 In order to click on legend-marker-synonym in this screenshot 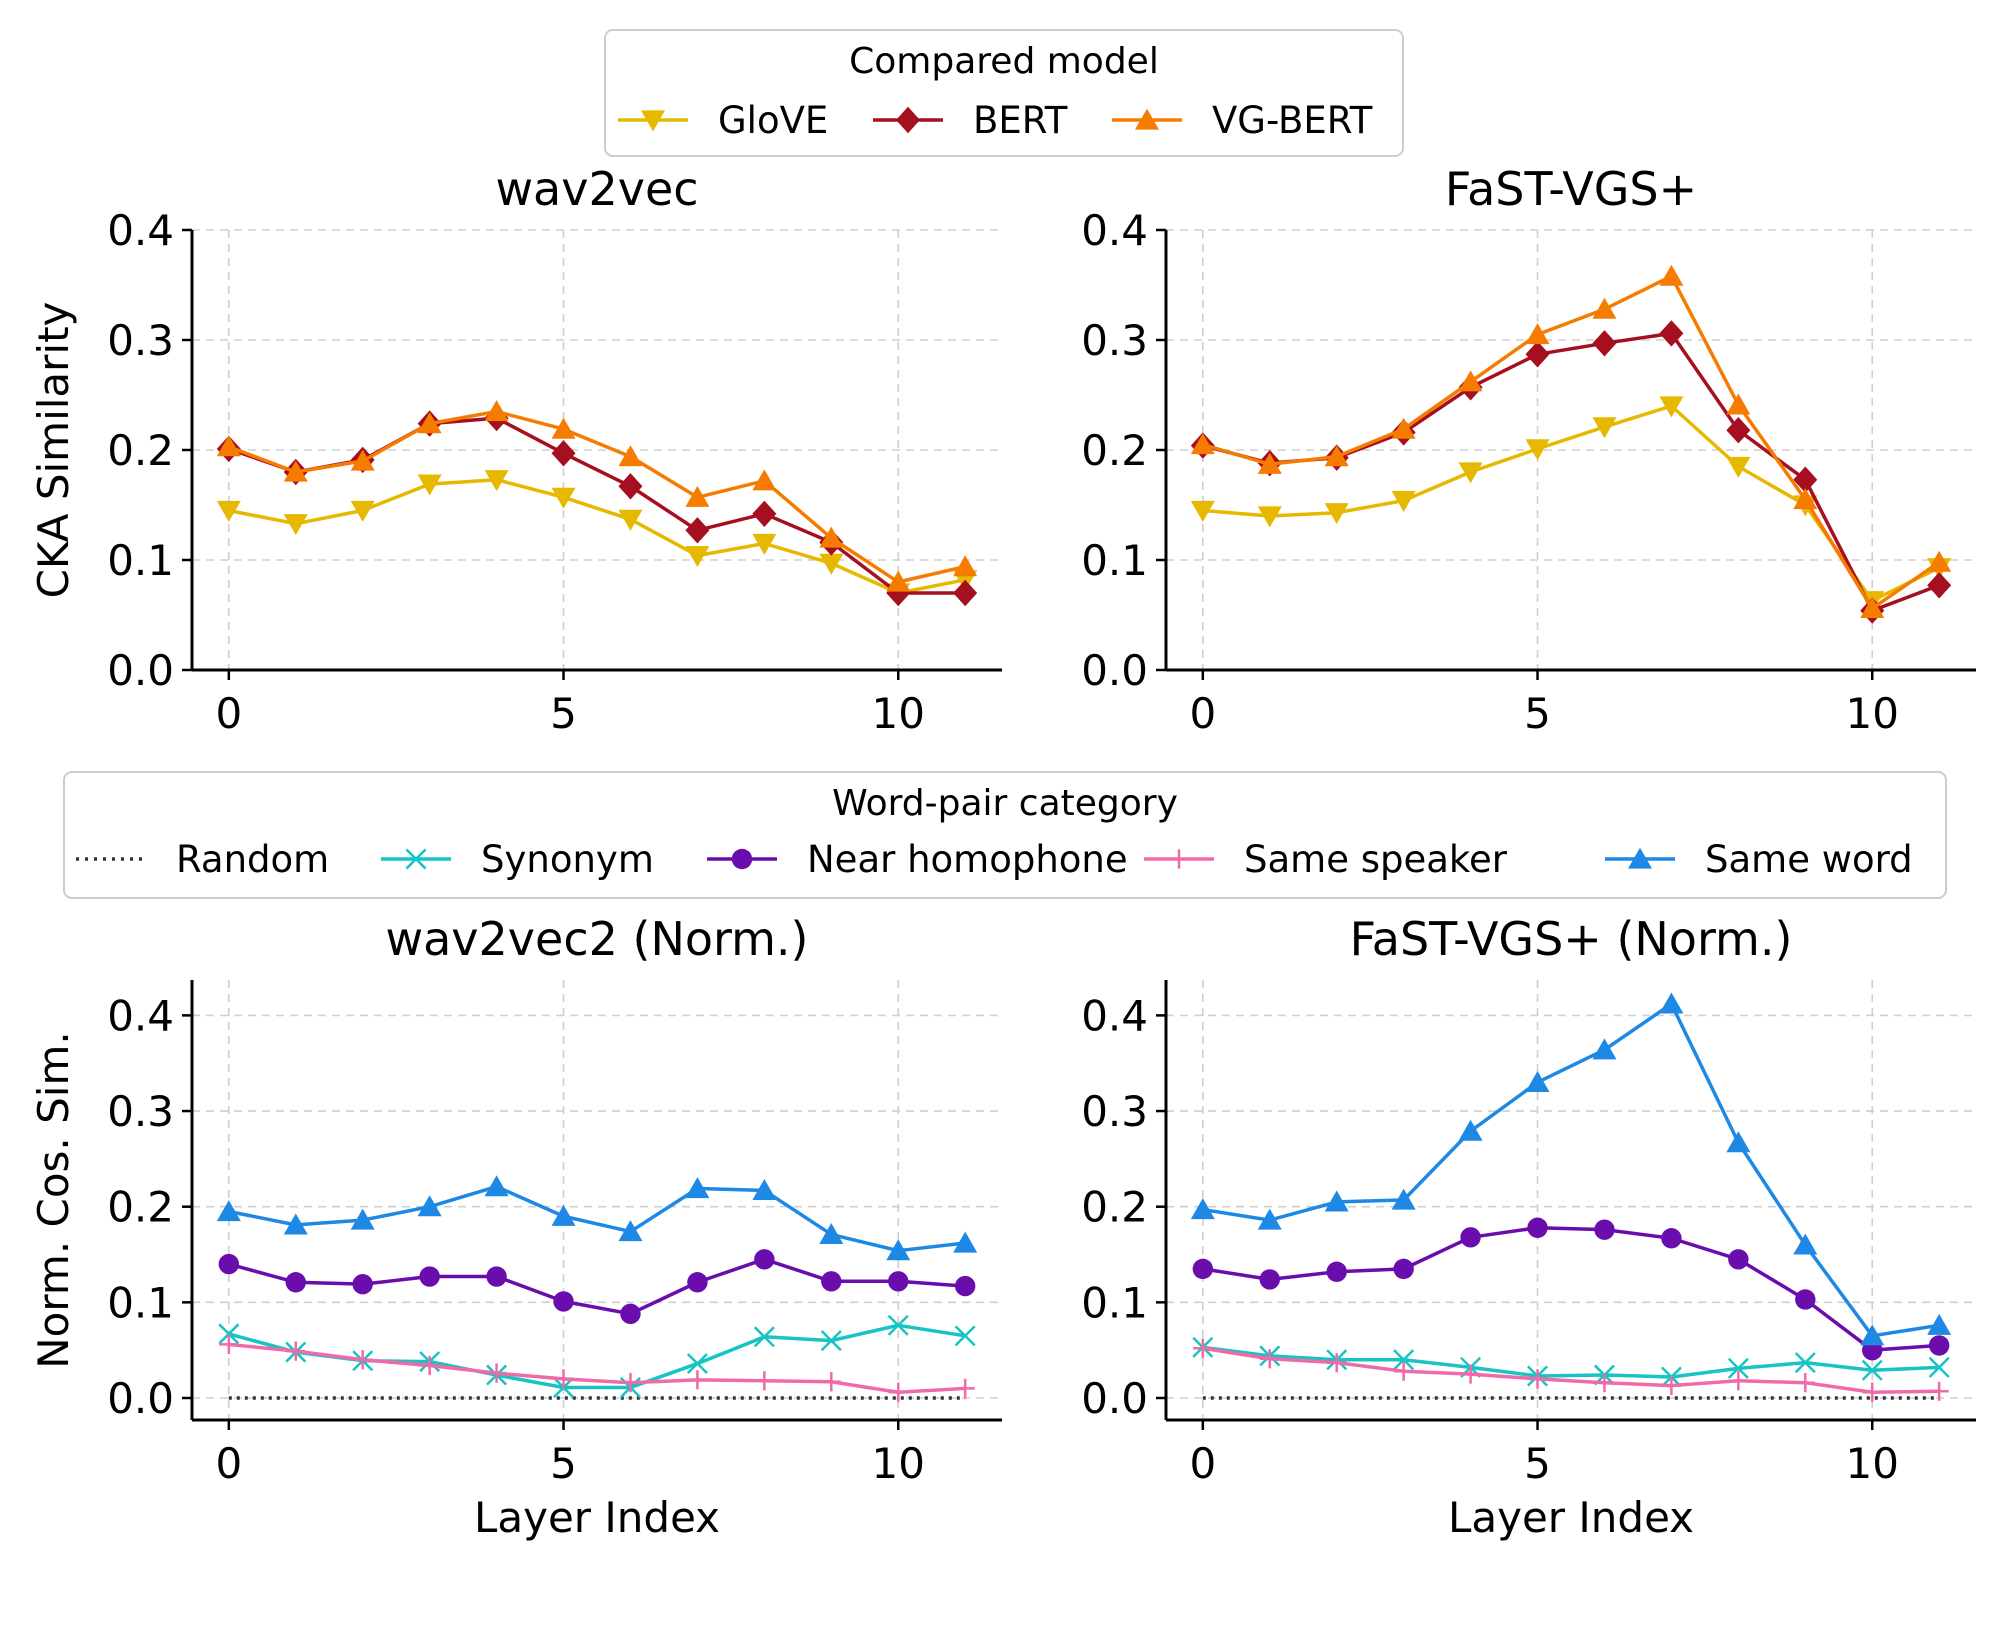, I will do `click(416, 859)`.